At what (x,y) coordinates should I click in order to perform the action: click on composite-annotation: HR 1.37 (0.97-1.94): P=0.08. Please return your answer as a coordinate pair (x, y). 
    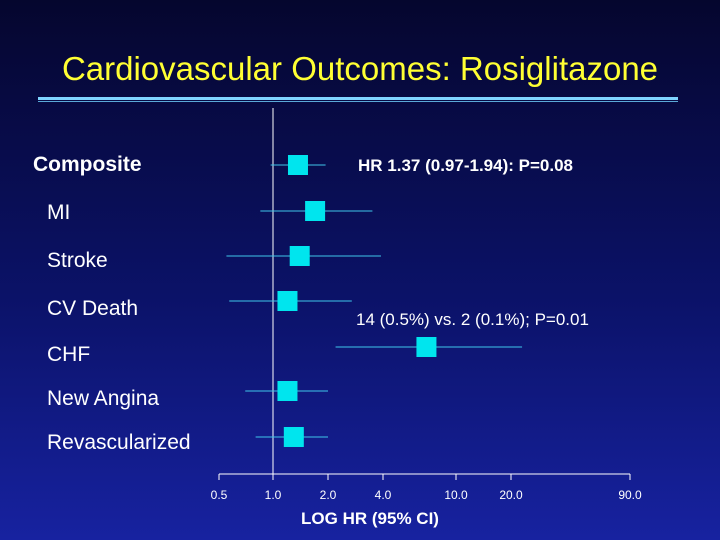
    Looking at the image, I should click on (465, 165).